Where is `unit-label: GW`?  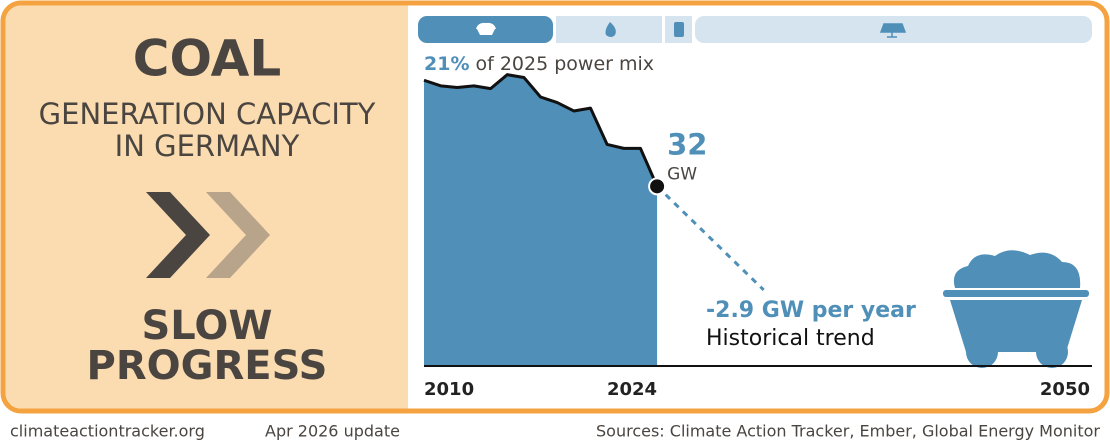
unit-label: GW is located at coordinates (682, 174).